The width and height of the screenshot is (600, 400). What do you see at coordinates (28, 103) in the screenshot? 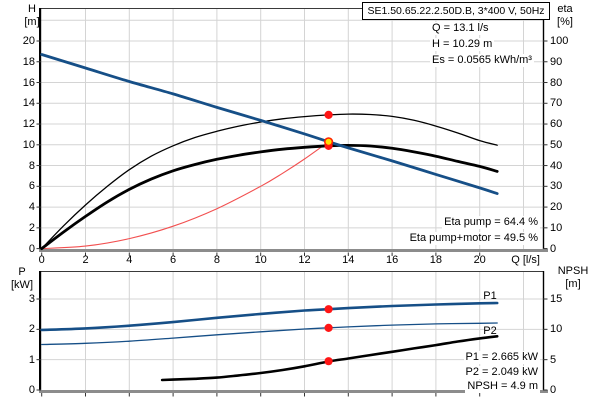
I see `left-axis-tick-label: 14` at bounding box center [28, 103].